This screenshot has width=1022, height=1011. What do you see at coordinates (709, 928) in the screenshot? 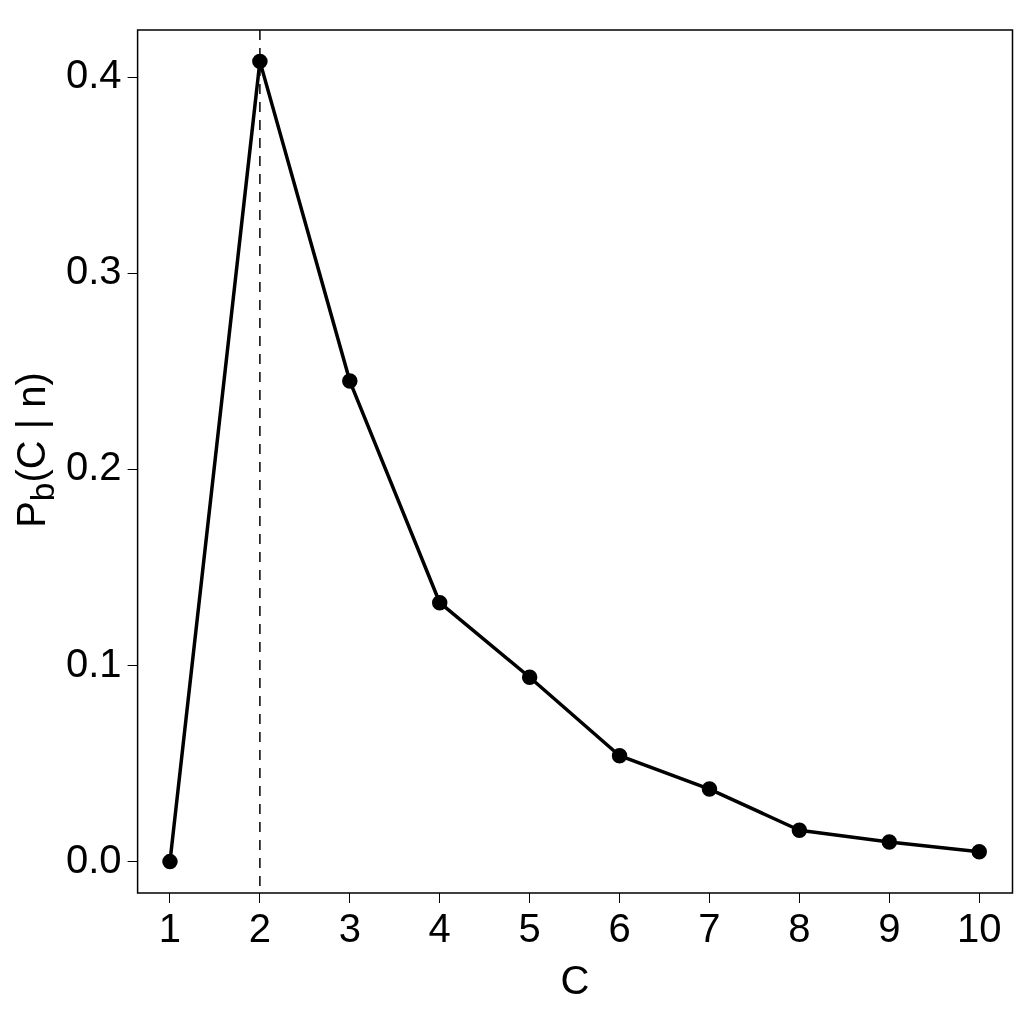
I see `x-tick-label: 7` at bounding box center [709, 928].